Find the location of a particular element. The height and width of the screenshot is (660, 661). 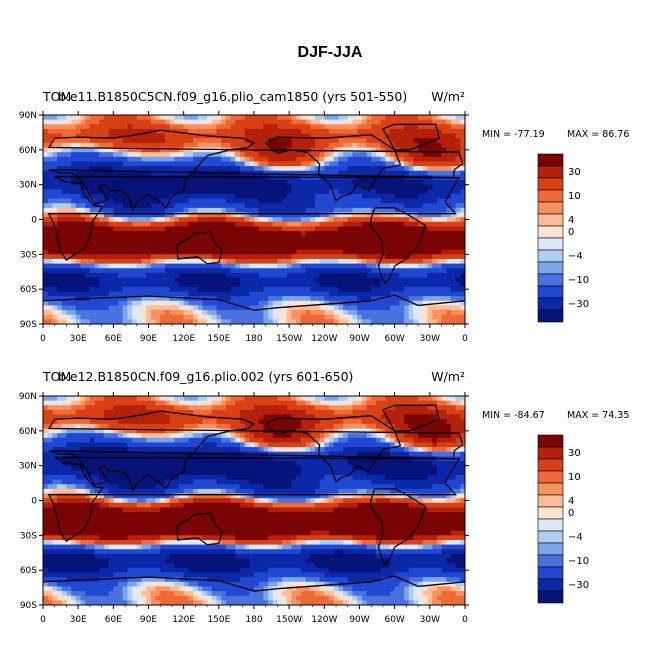

min-value-label: MIN = -77.19 is located at coordinates (513, 134).